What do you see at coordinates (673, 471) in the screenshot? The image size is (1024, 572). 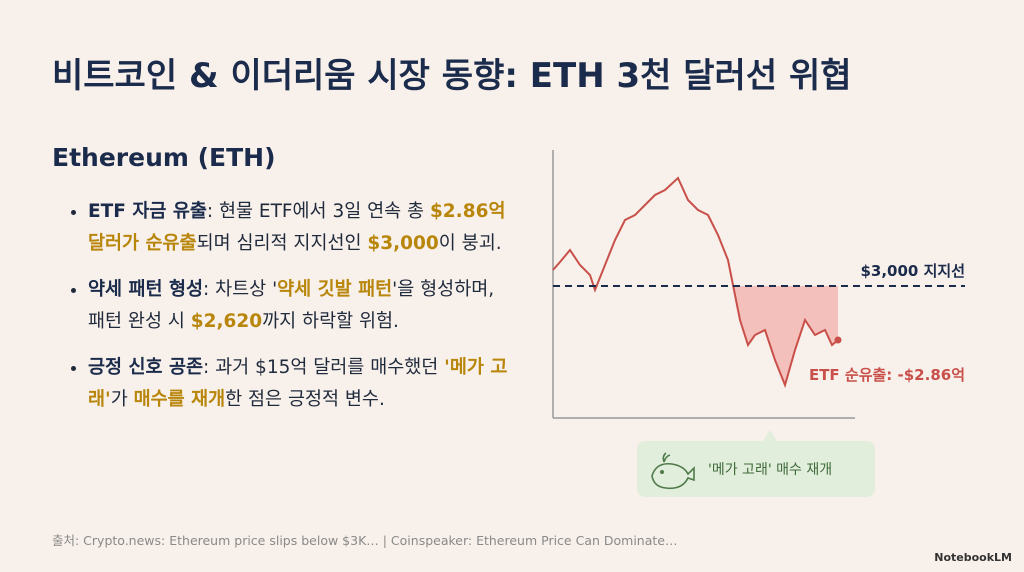 I see `whale-icon` at bounding box center [673, 471].